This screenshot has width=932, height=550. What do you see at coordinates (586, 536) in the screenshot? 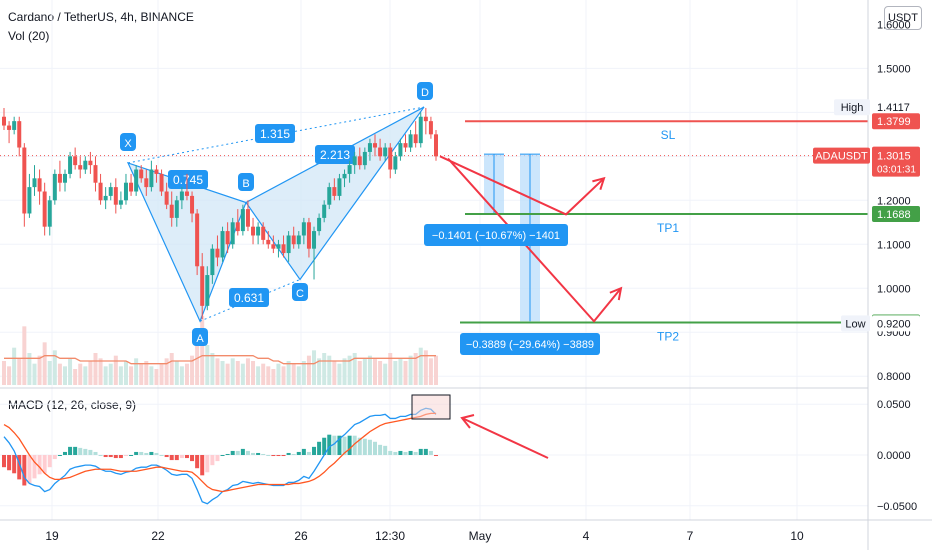
I see `time-tick-label: 4` at bounding box center [586, 536].